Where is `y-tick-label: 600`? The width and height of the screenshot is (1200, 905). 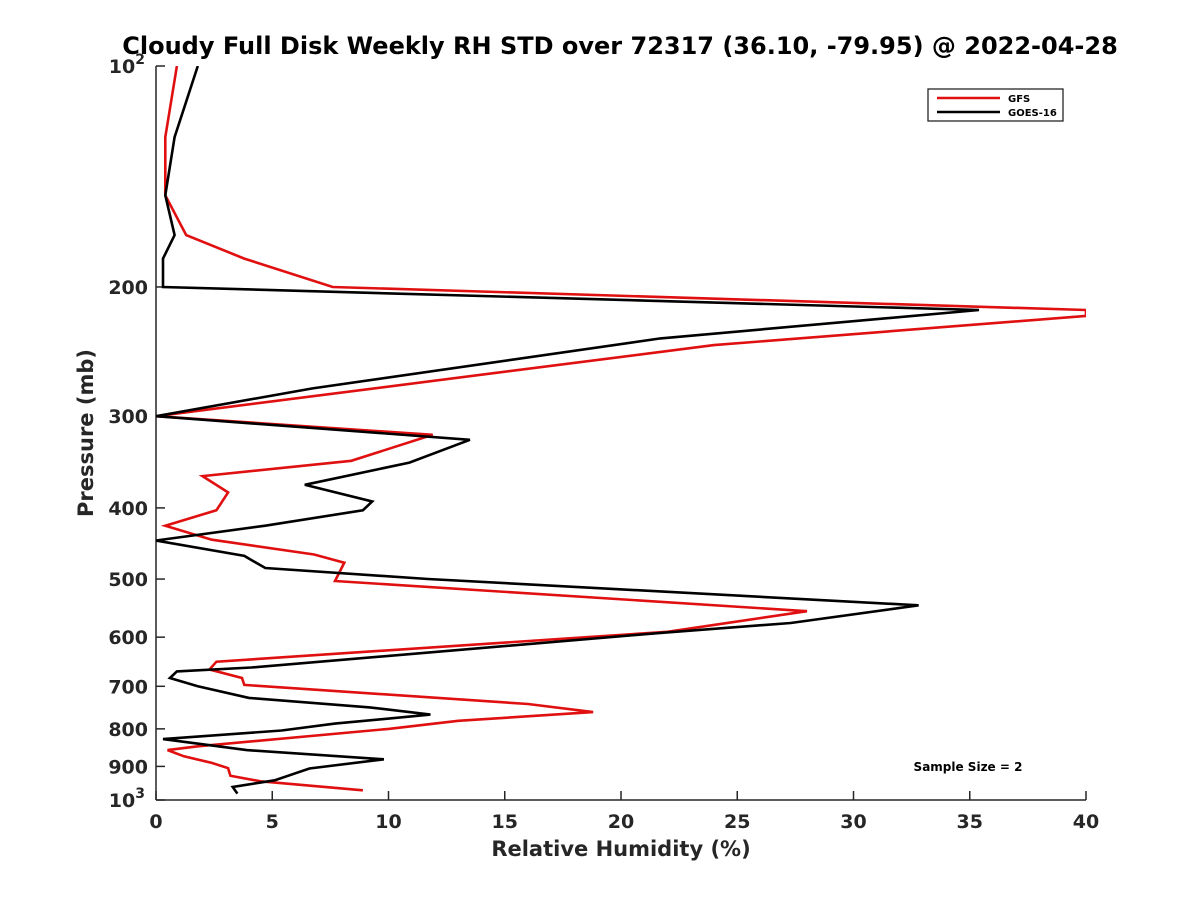
y-tick-label: 600 is located at coordinates (128, 638).